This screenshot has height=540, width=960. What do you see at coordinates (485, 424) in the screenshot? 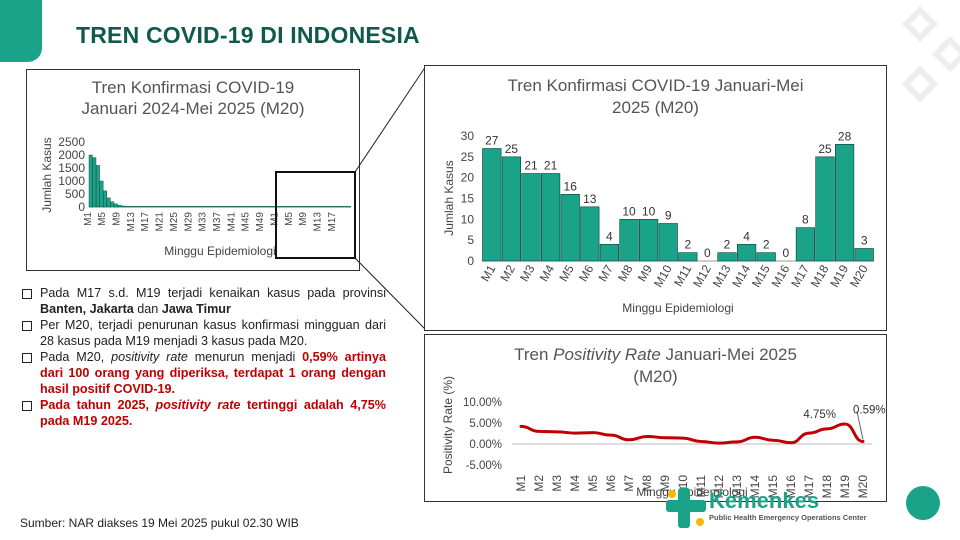
I see `positivity-y-tick-label: 5.00%` at bounding box center [485, 424].